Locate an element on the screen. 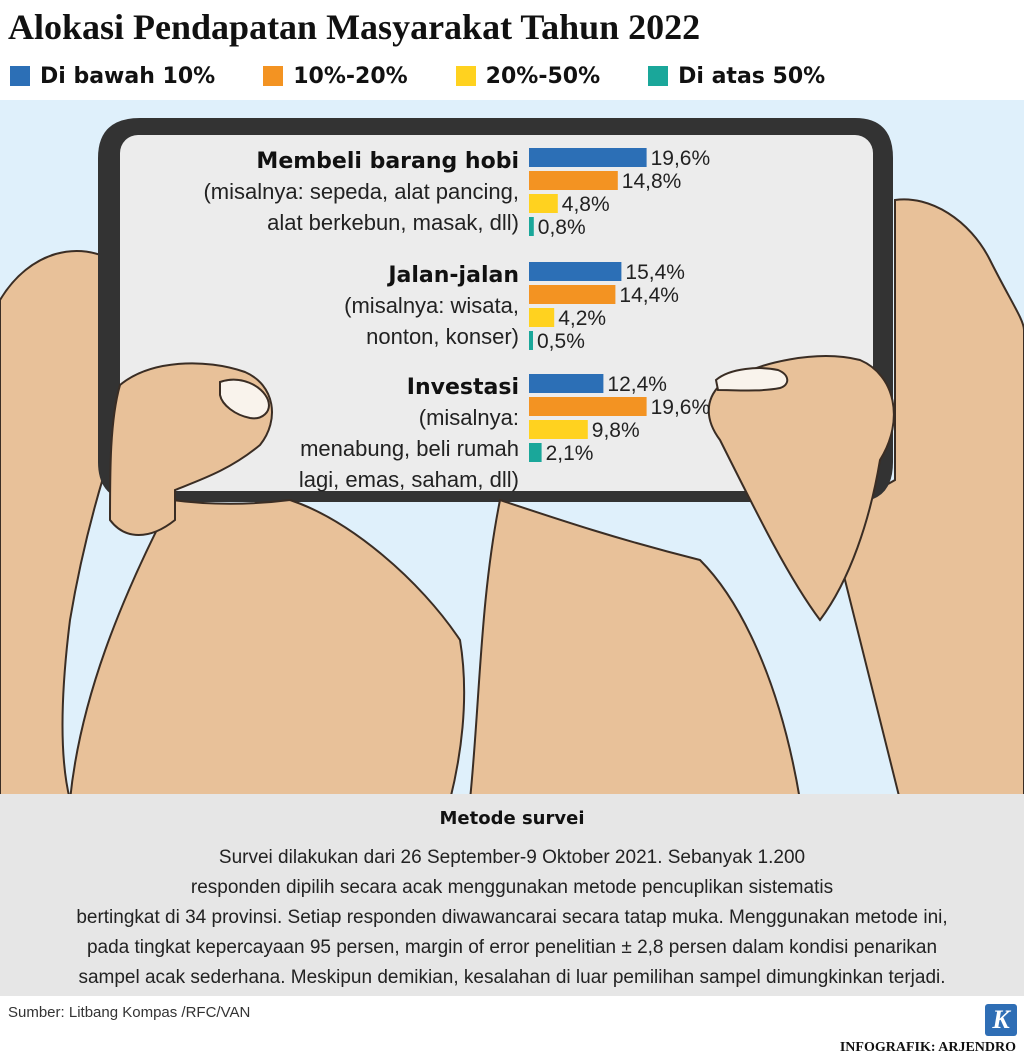 This screenshot has width=1024, height=1059. source-note: Sumber: Litbang Kompas /RFC/VAN is located at coordinates (129, 1012).